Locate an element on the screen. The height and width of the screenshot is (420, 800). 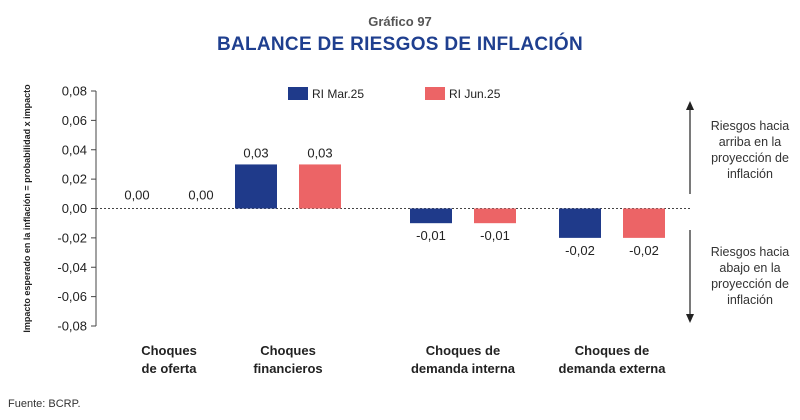
upside-arrow-head is located at coordinates (690, 105).